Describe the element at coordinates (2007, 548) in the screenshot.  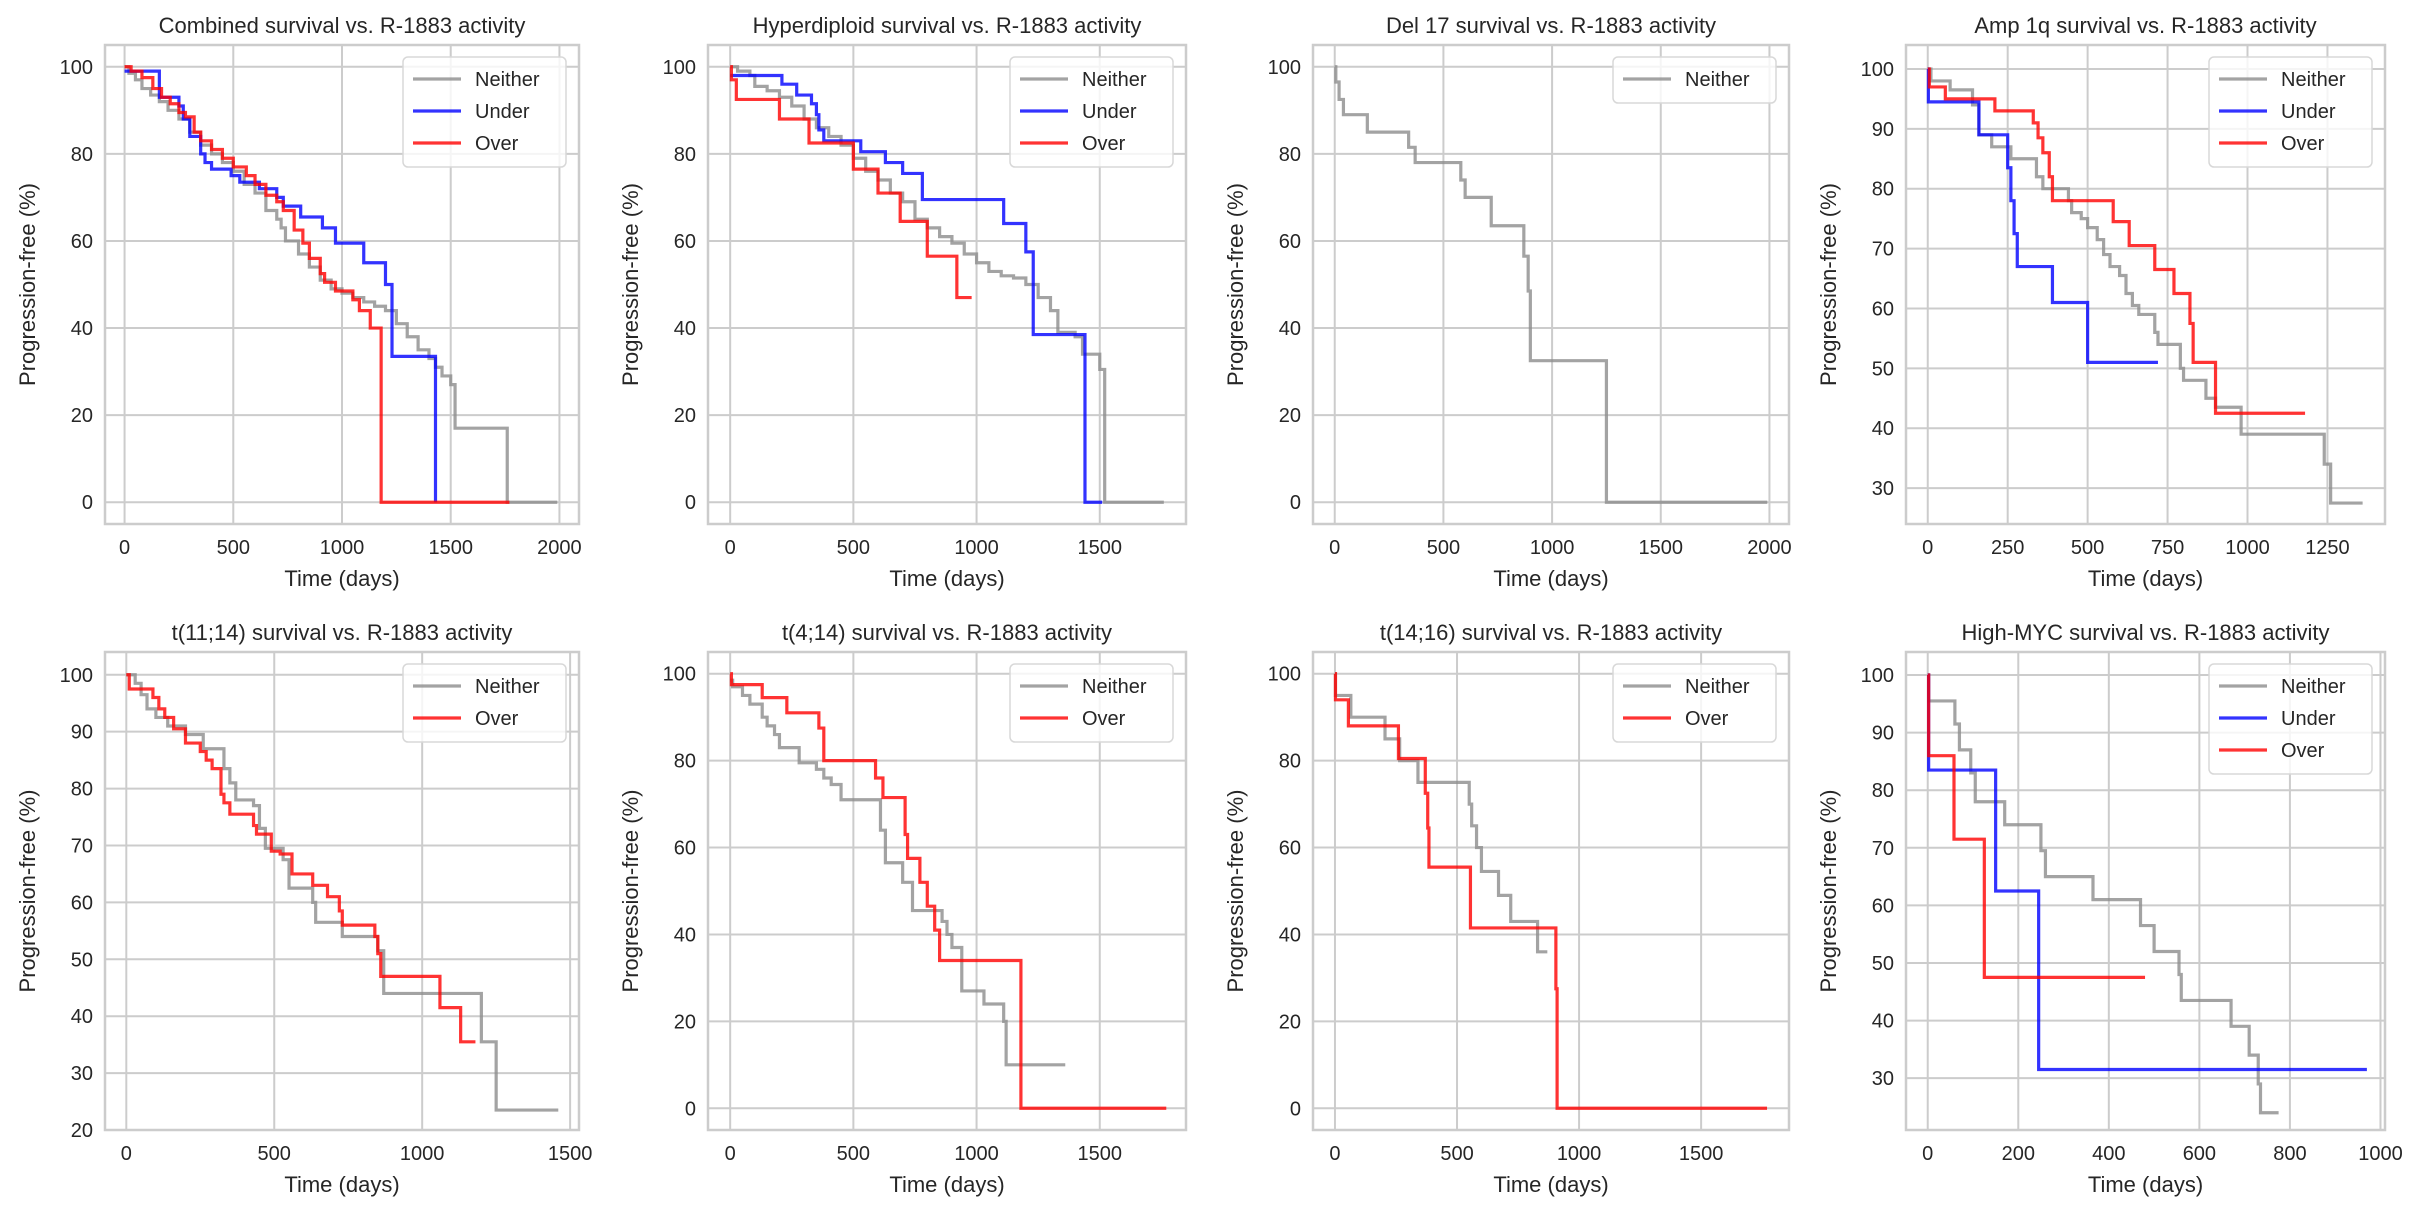
I see `x-tick-label: 250` at that location.